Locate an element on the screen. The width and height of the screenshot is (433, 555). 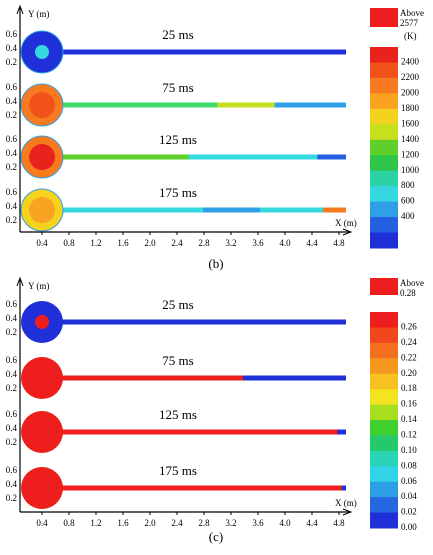
colorbar-label: 1800 is located at coordinates (410, 108).